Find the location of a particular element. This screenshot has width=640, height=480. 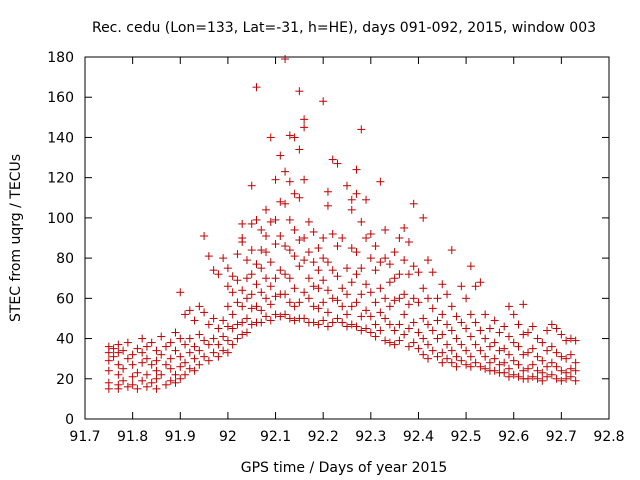

y-tick-label: 100 is located at coordinates (60, 219).